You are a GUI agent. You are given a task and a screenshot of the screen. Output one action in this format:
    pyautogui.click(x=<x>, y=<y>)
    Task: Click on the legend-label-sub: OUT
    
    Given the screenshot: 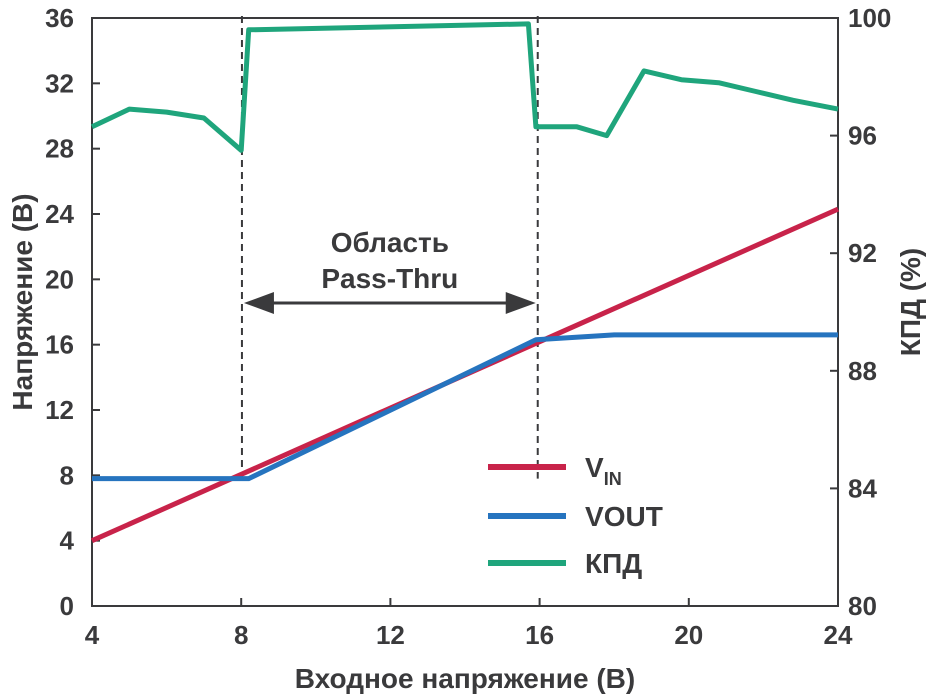 What is the action you would take?
    pyautogui.click(x=633, y=516)
    